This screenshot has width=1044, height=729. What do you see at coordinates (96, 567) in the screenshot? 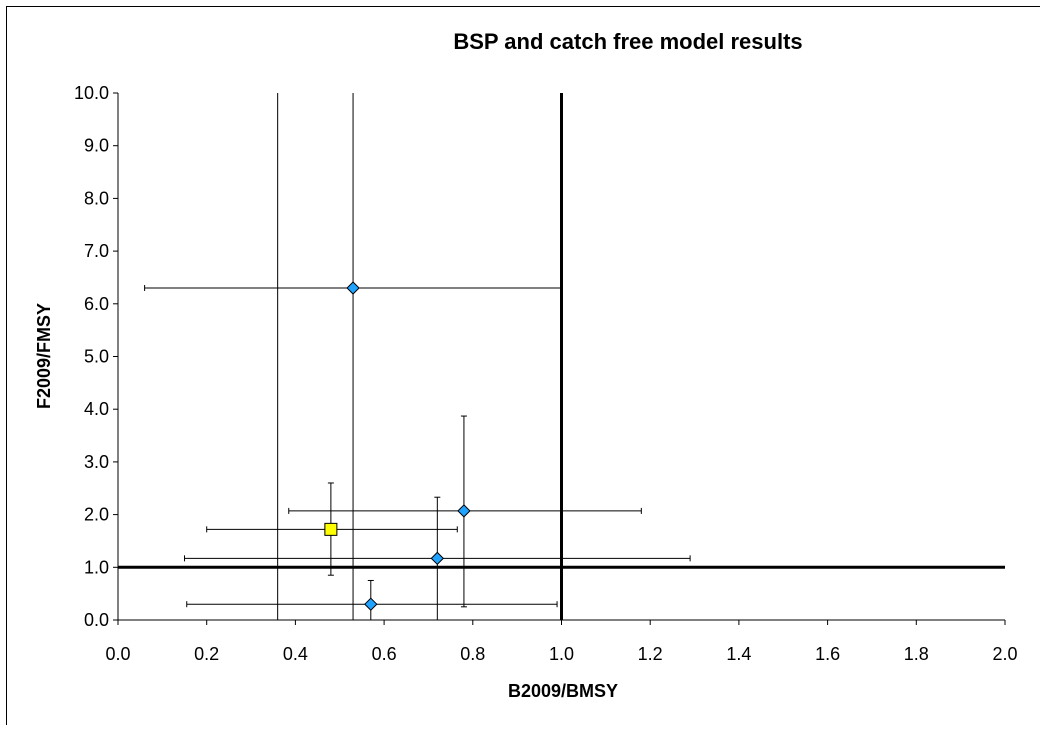
I see `y-tick-label: 1.0` at bounding box center [96, 567].